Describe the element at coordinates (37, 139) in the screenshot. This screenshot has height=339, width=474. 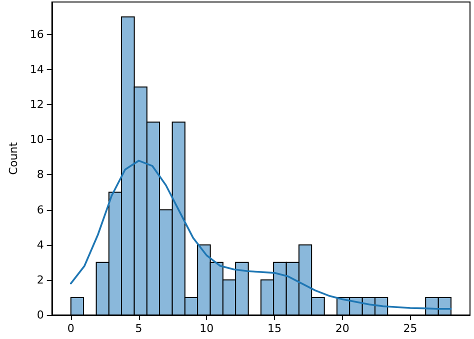
I see `y-tick-label: 10` at that location.